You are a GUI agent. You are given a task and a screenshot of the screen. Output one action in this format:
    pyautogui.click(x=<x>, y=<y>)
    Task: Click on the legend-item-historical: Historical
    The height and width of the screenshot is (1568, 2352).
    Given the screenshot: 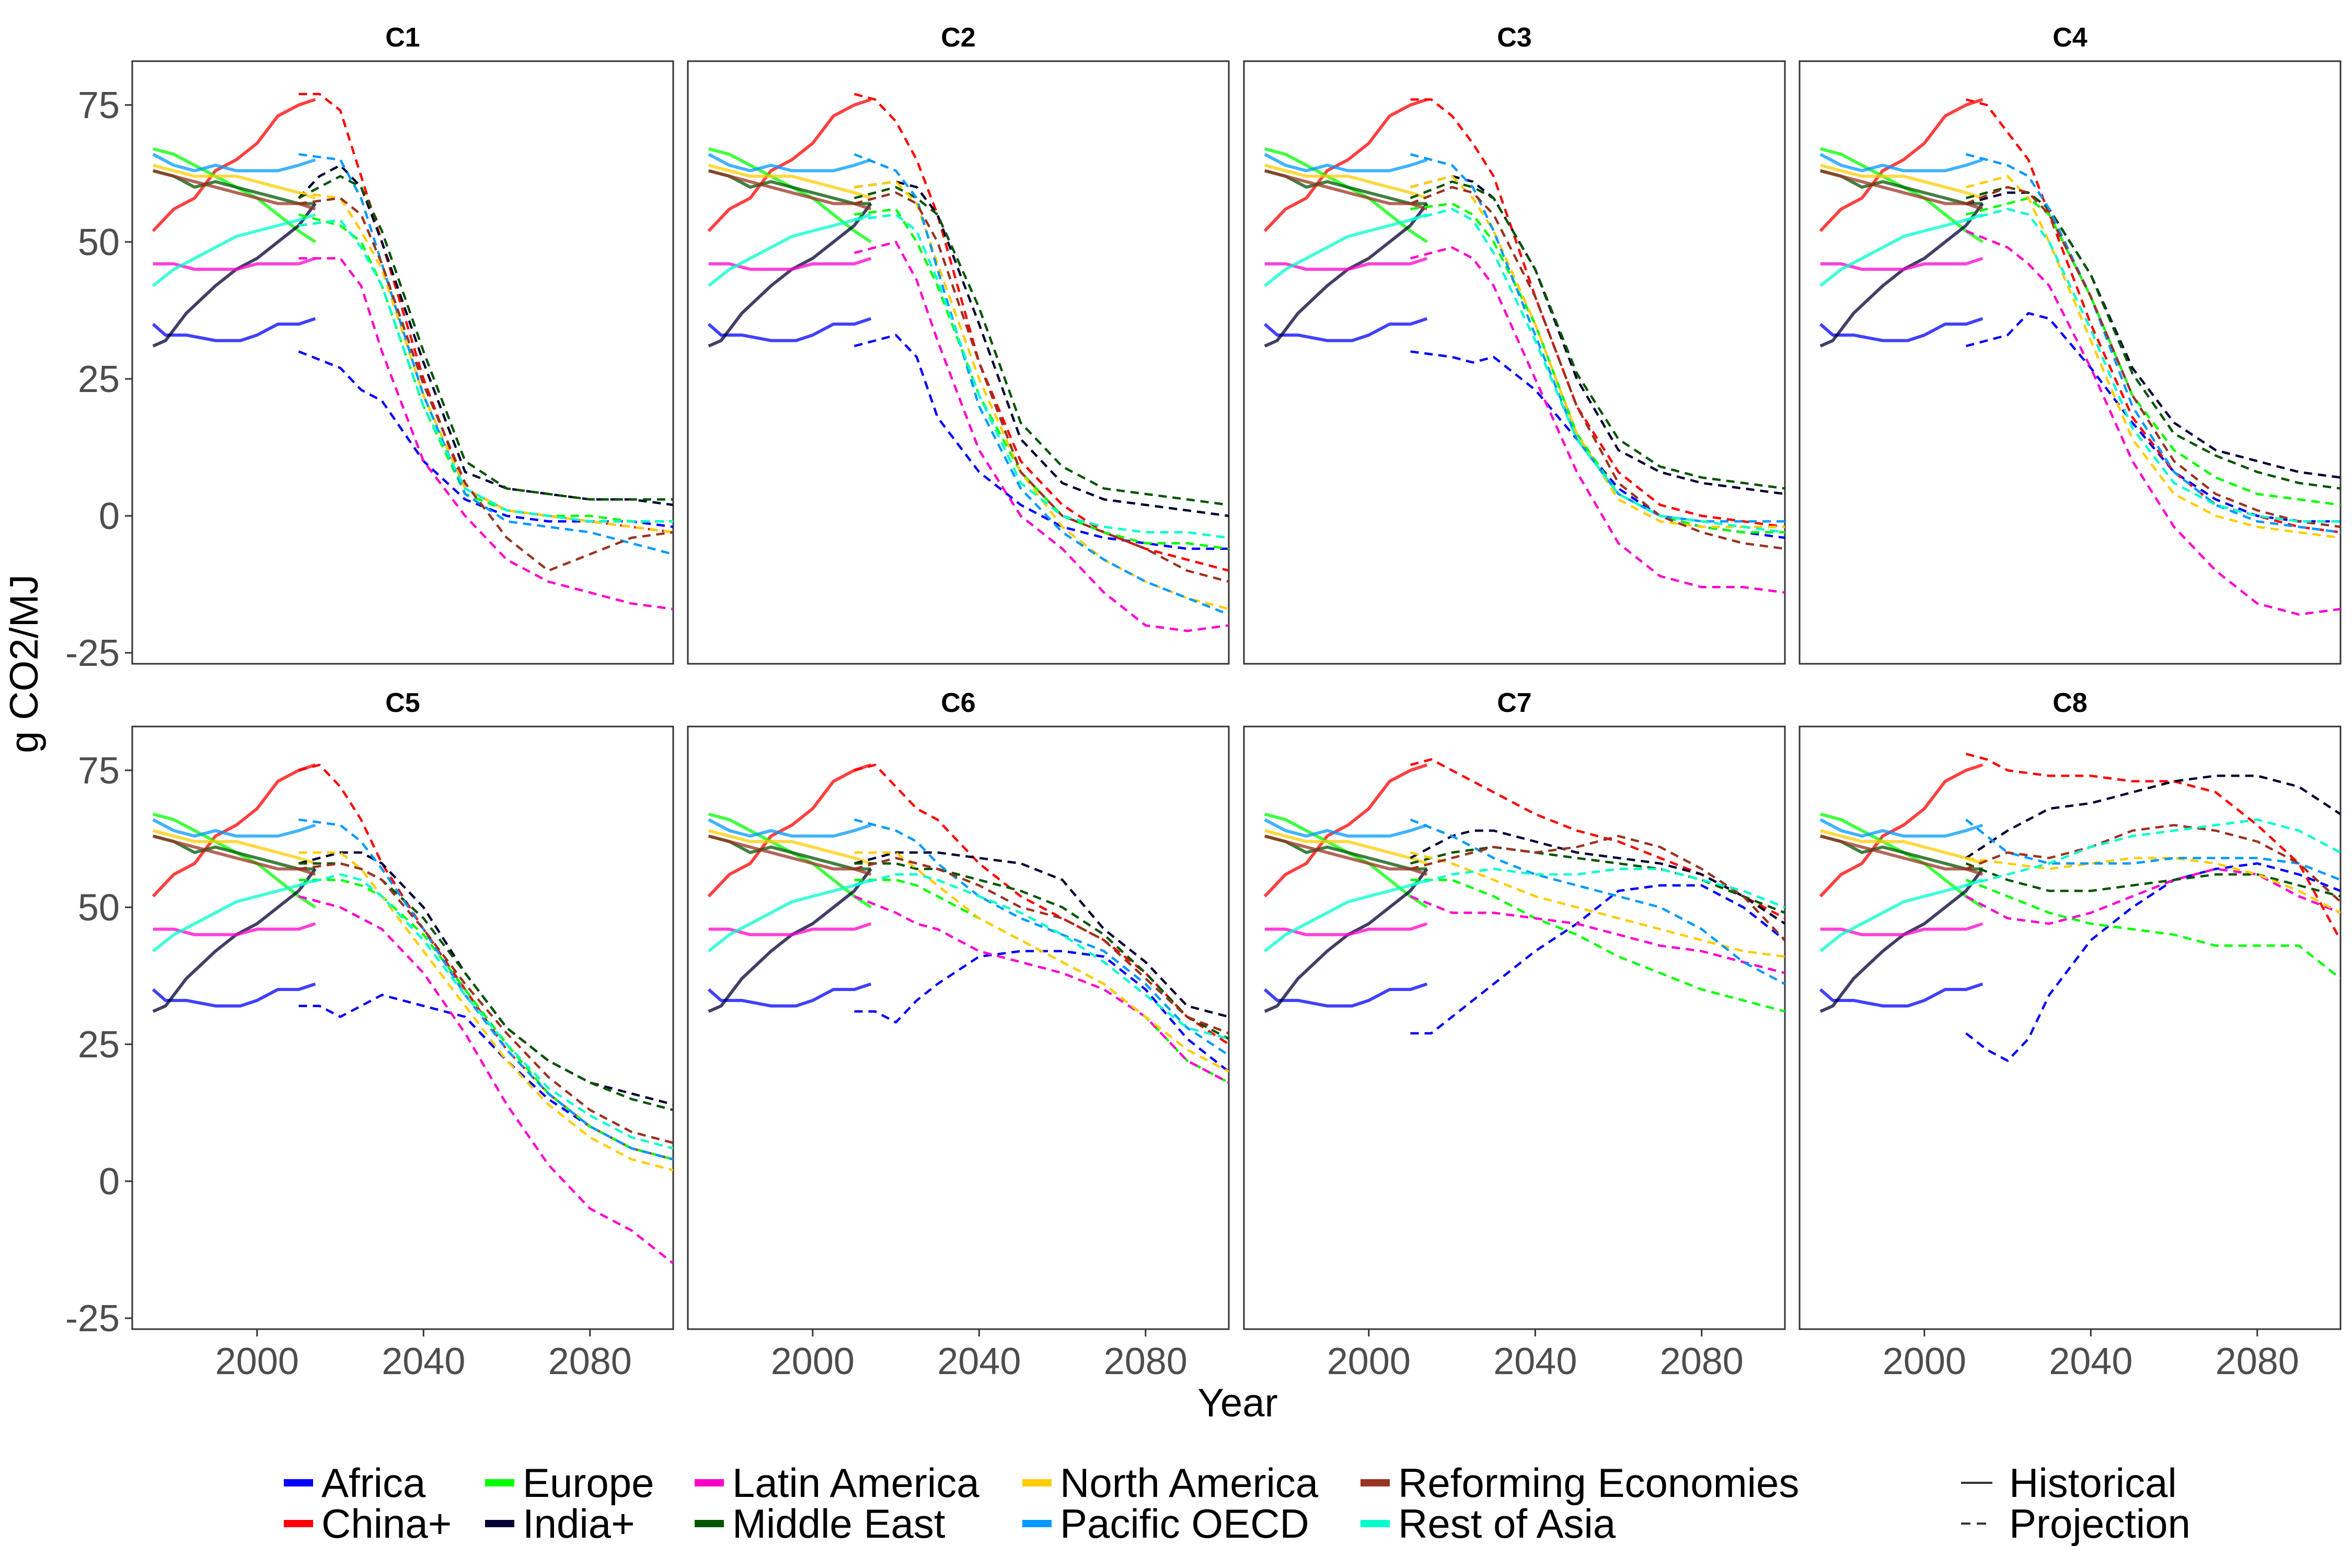 What is the action you would take?
    pyautogui.click(x=2069, y=1483)
    